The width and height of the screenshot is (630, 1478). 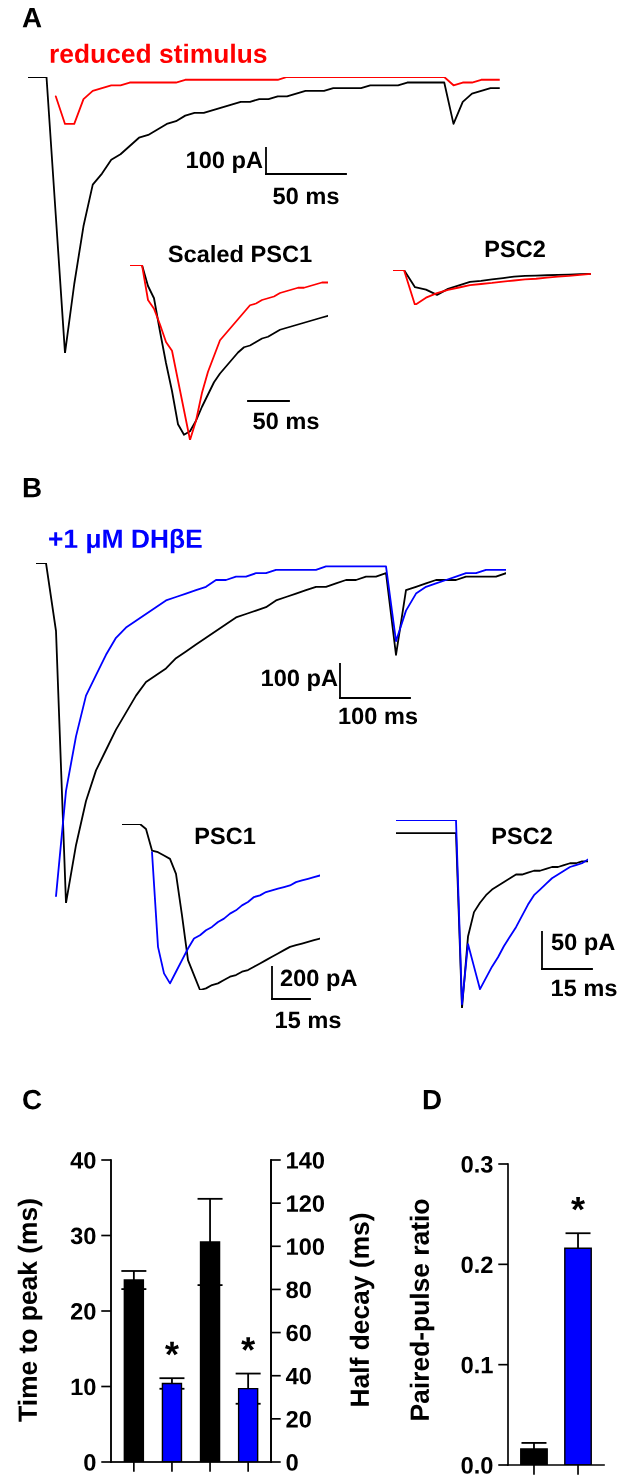 What do you see at coordinates (32, 1099) in the screenshot?
I see `chart-title: C` at bounding box center [32, 1099].